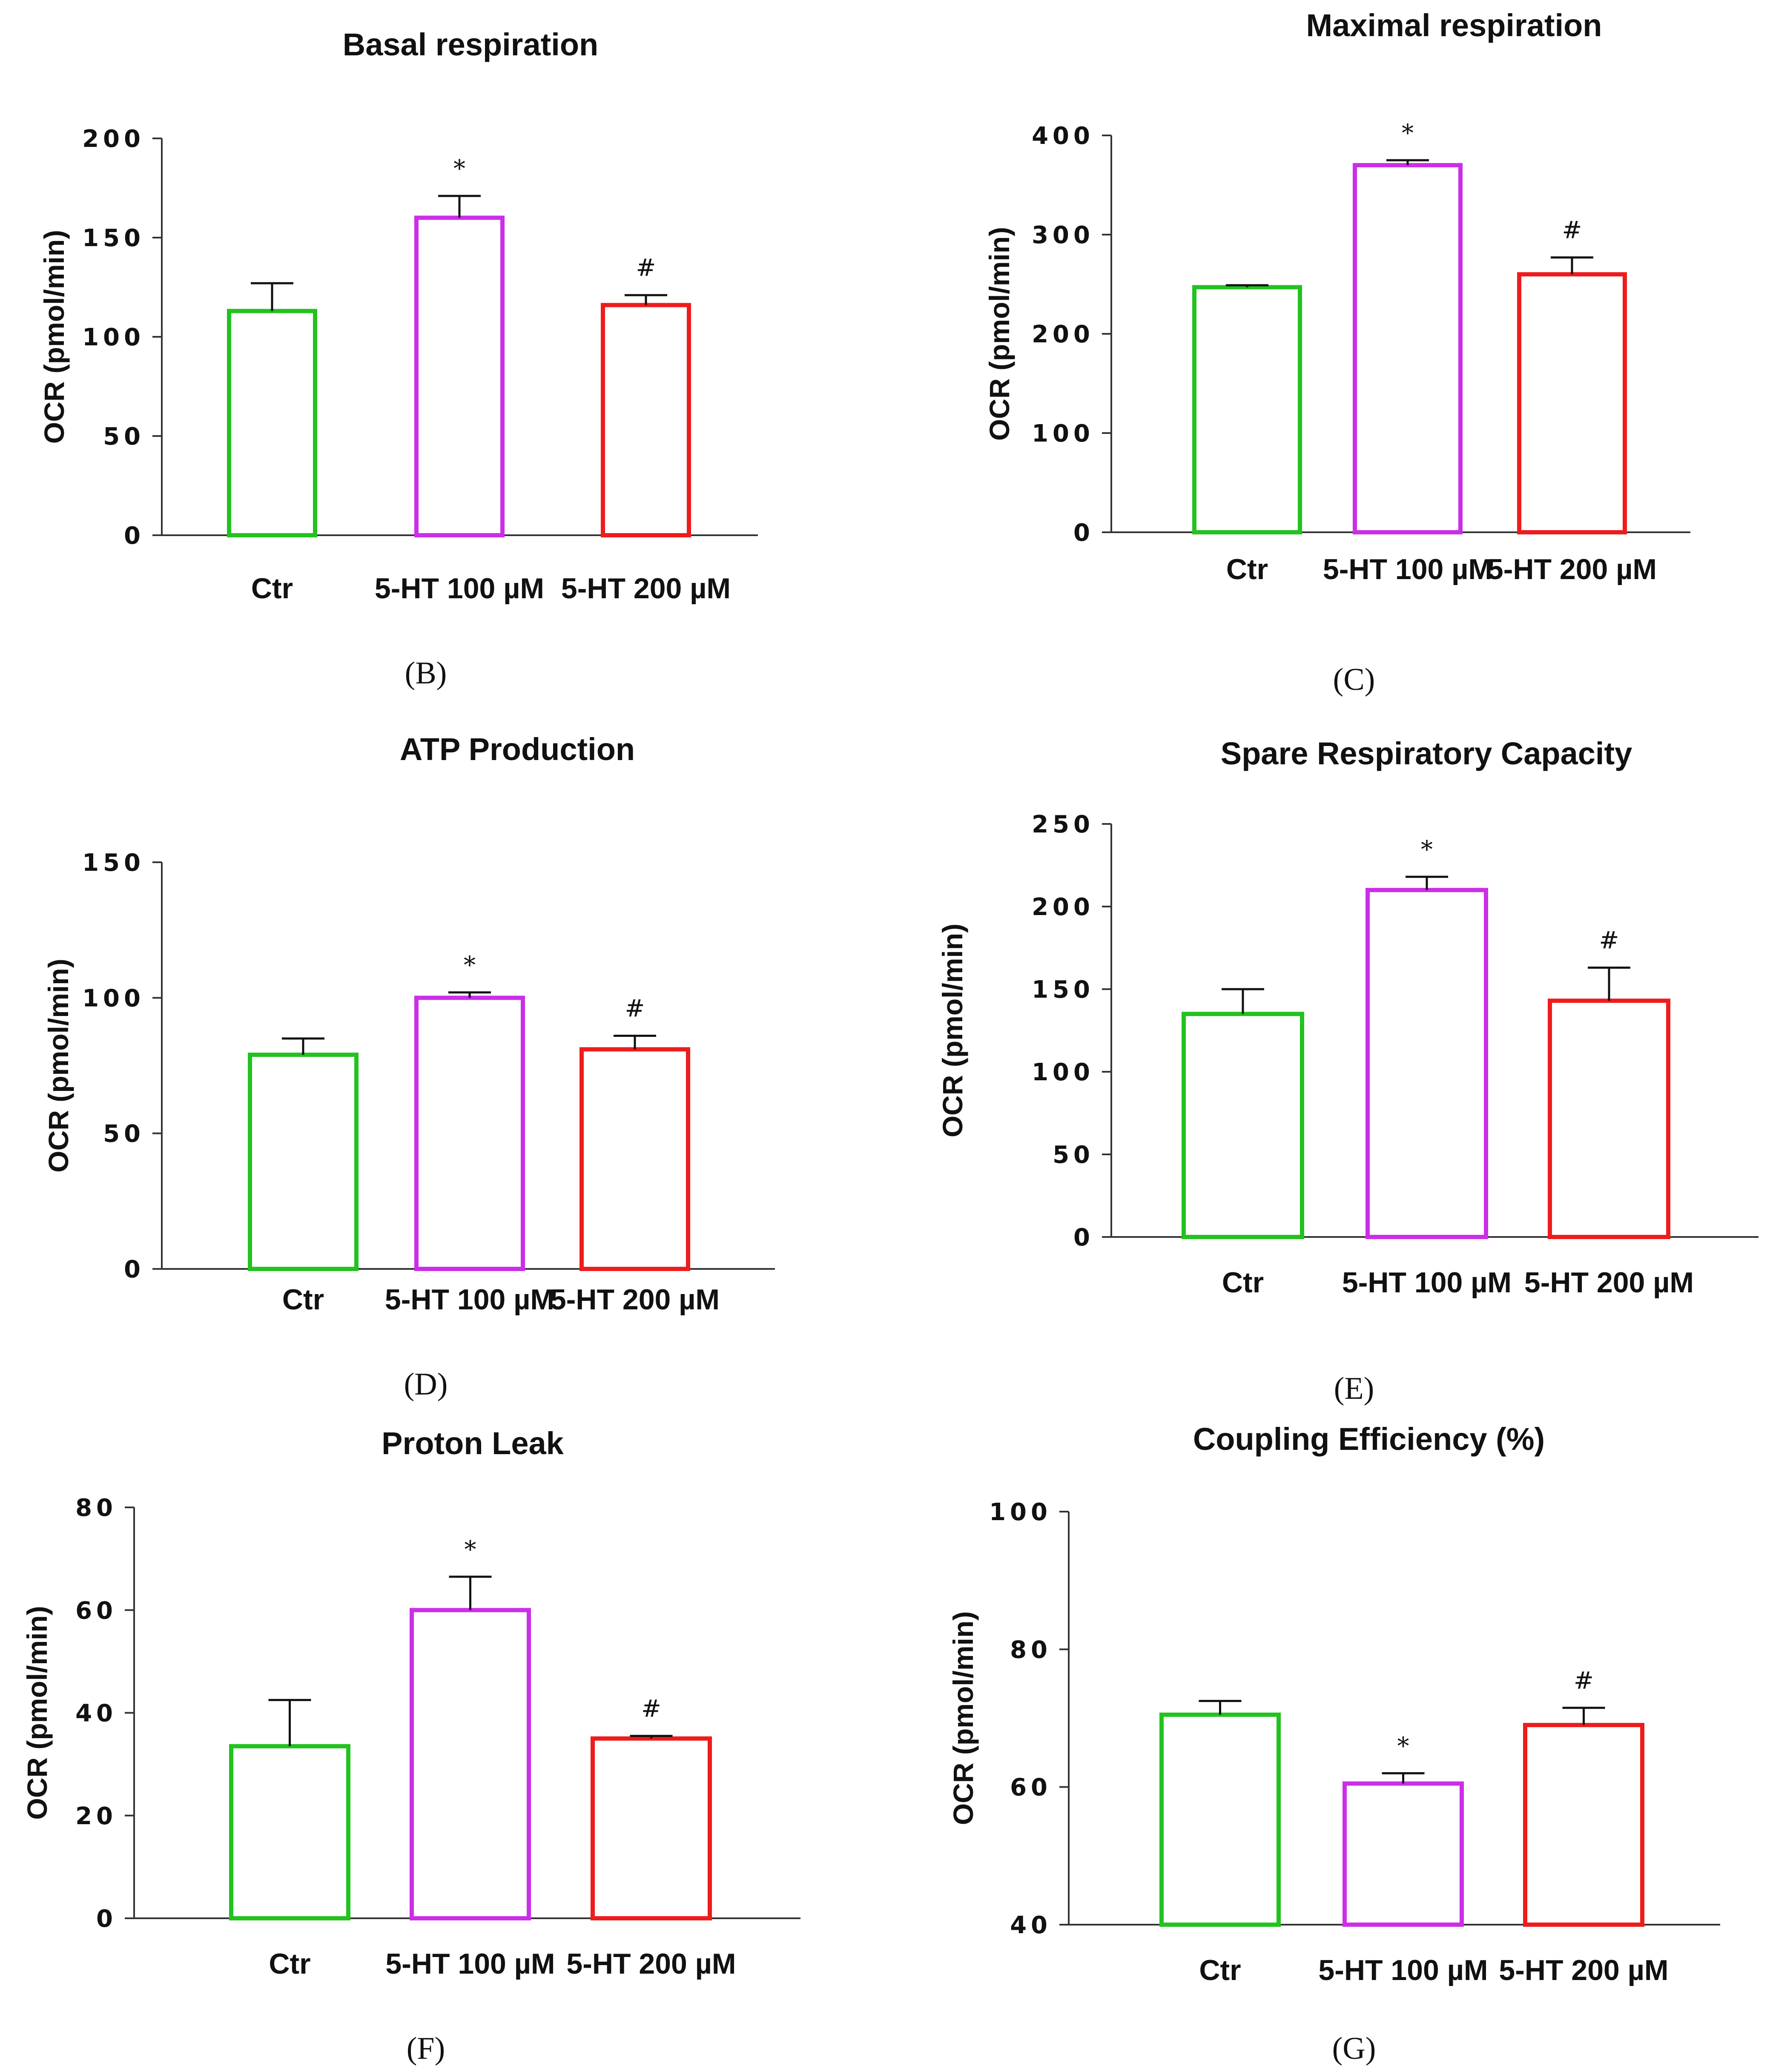 This screenshot has height=2072, width=1770. Describe the element at coordinates (1354, 2048) in the screenshot. I see `panel-letter: (G)` at that location.